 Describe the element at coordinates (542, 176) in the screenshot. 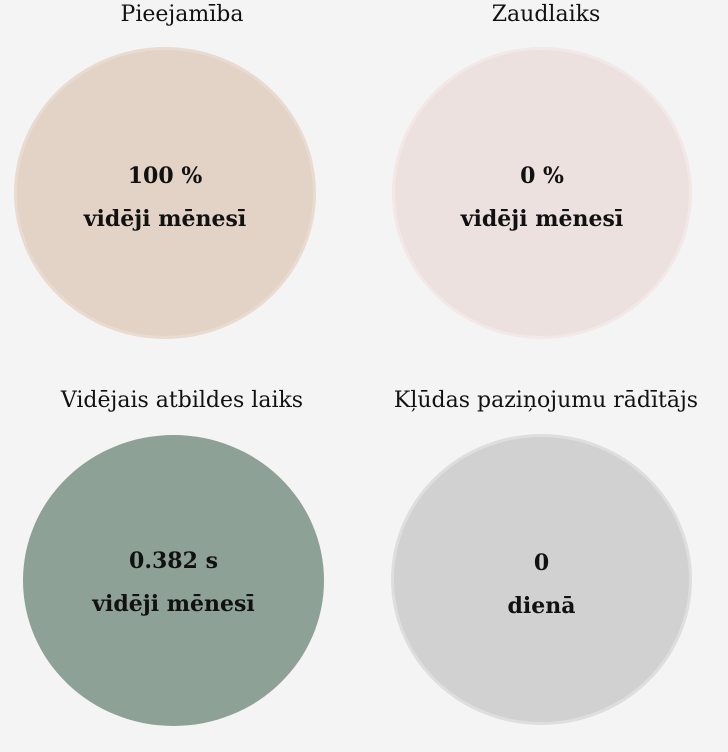

I see `downtime-value: 0 %` at that location.